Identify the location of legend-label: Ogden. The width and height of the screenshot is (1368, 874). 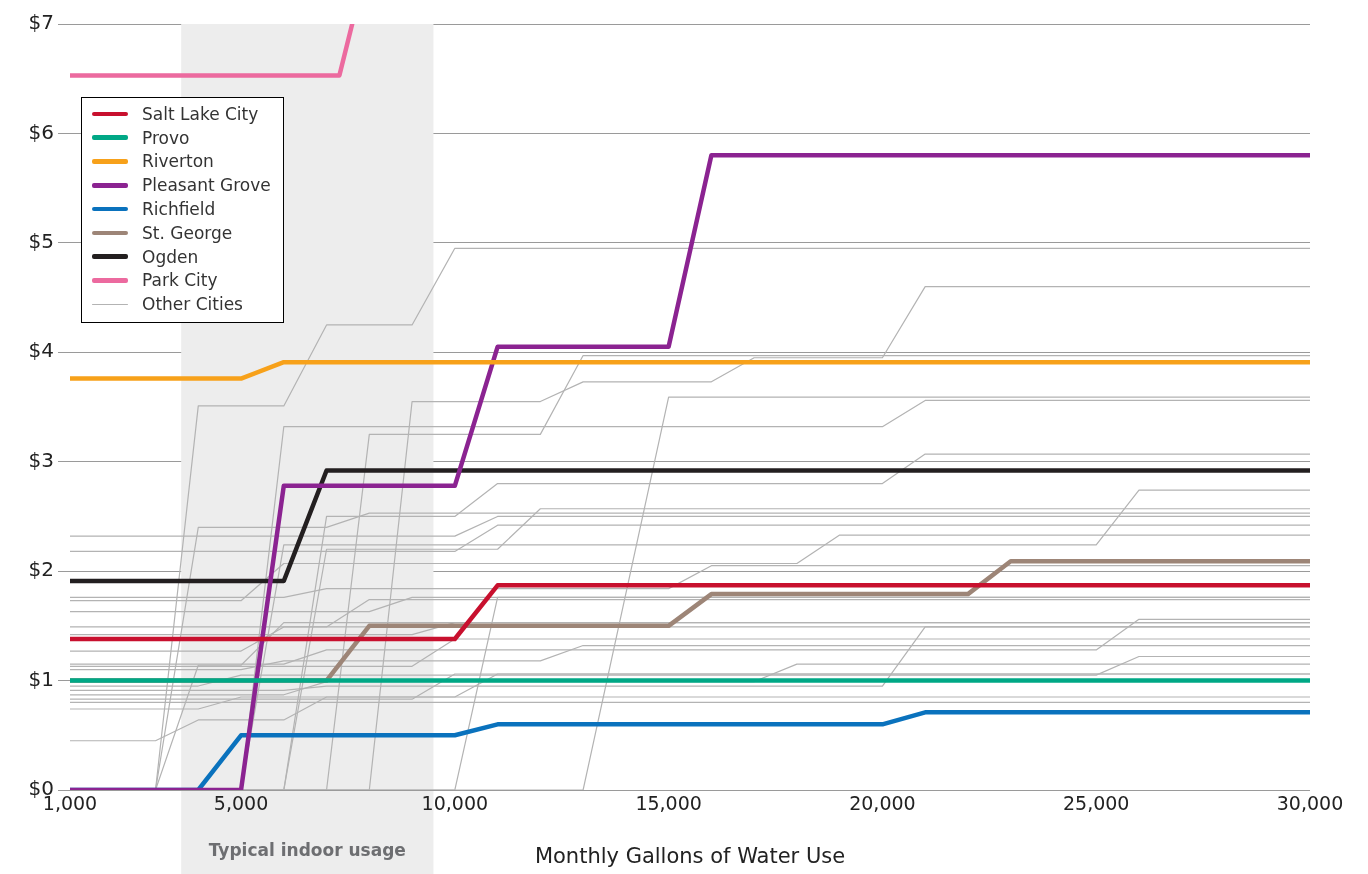
(170, 256).